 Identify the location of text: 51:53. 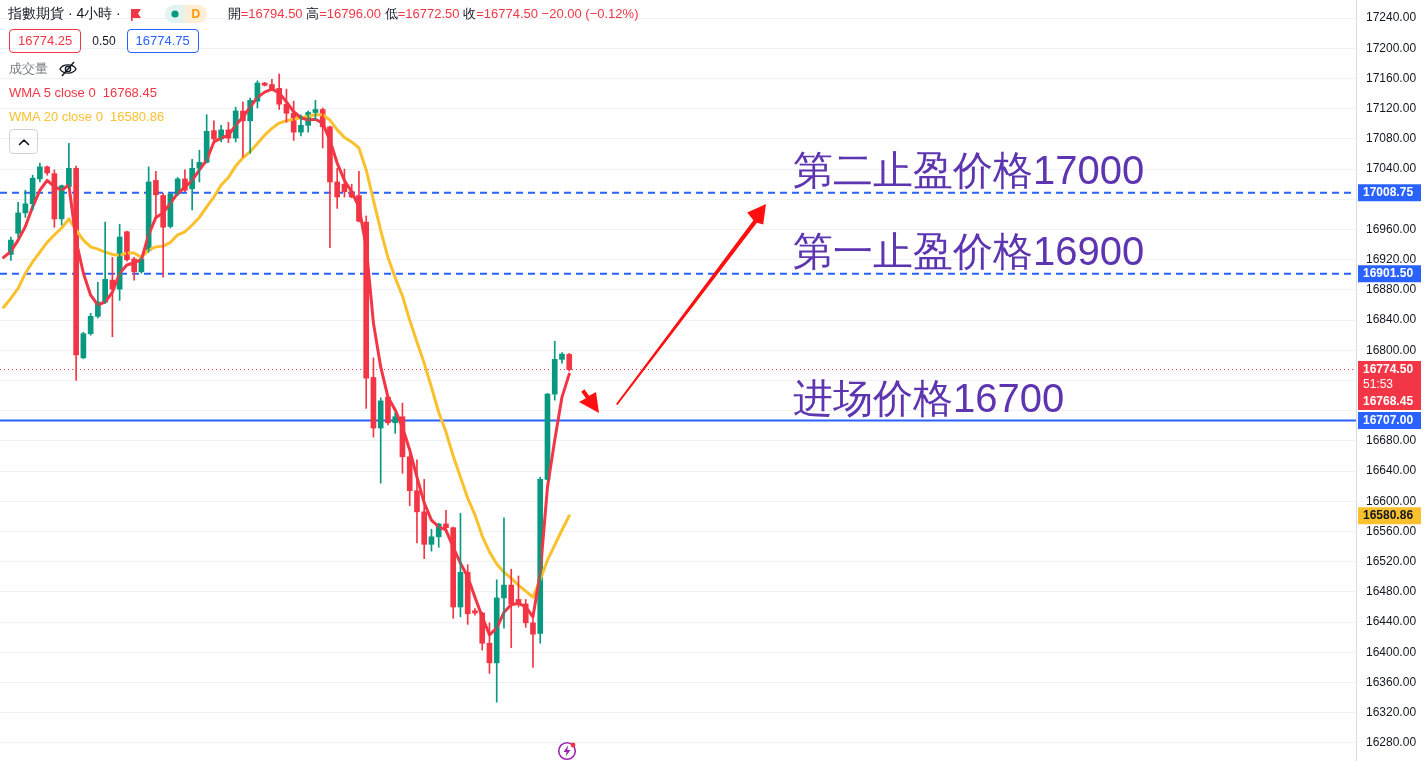
(1378, 383).